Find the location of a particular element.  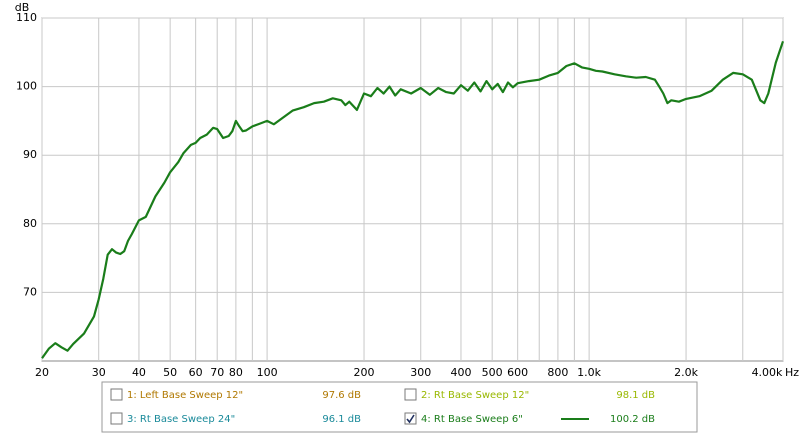

checkmark is located at coordinates (410, 419).